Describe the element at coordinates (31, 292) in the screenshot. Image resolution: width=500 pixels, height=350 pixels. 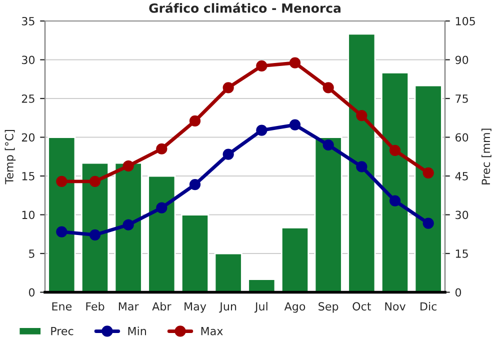
I see `y-tick-label: 0` at that location.